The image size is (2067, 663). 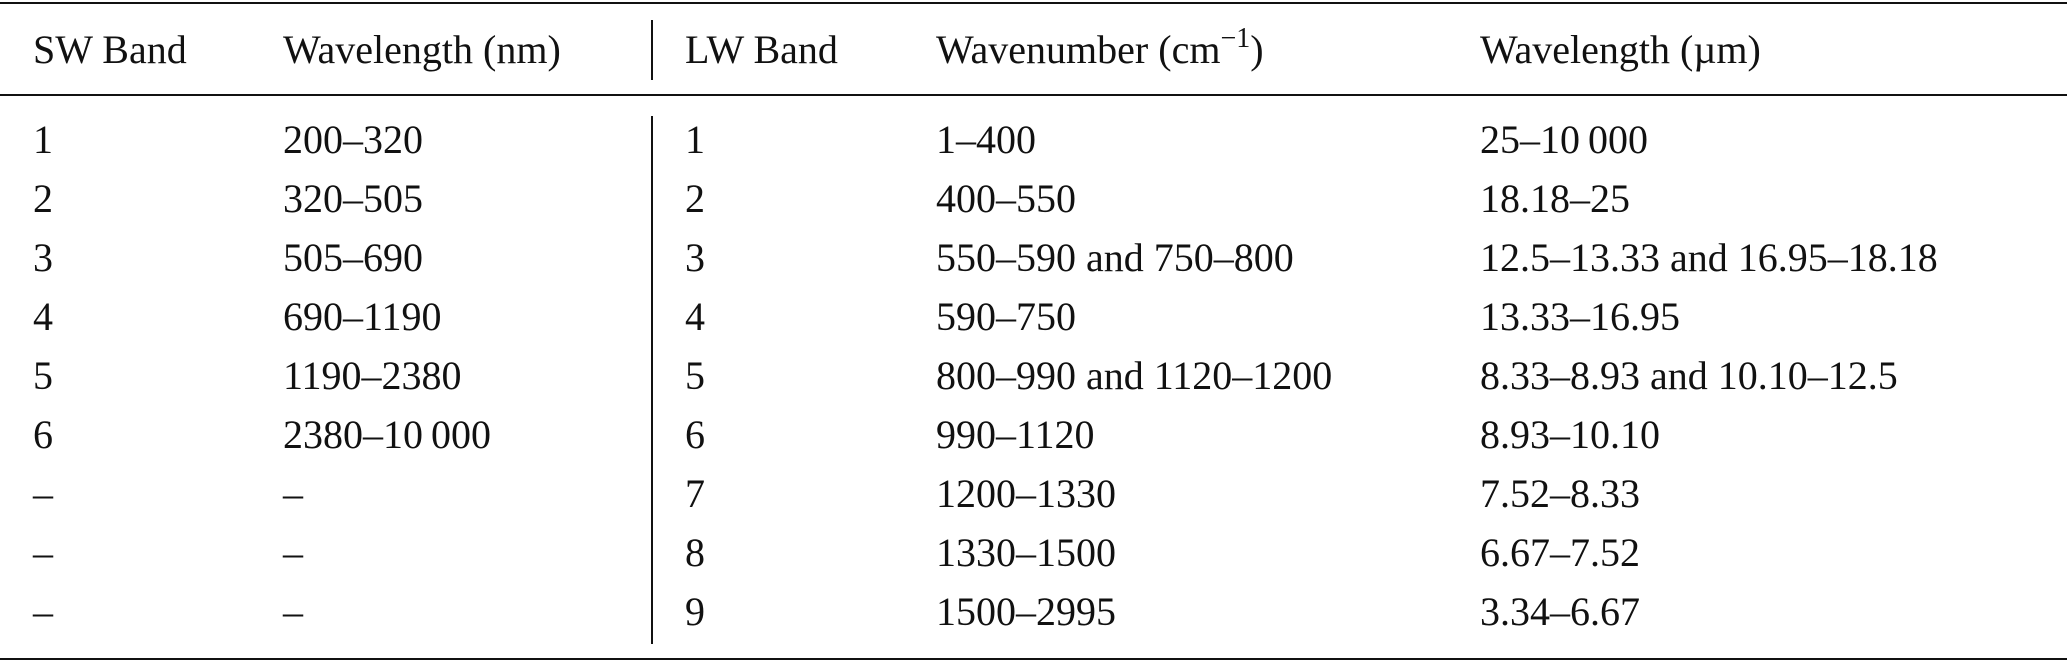 What do you see at coordinates (695, 493) in the screenshot?
I see `table-cell: 7` at bounding box center [695, 493].